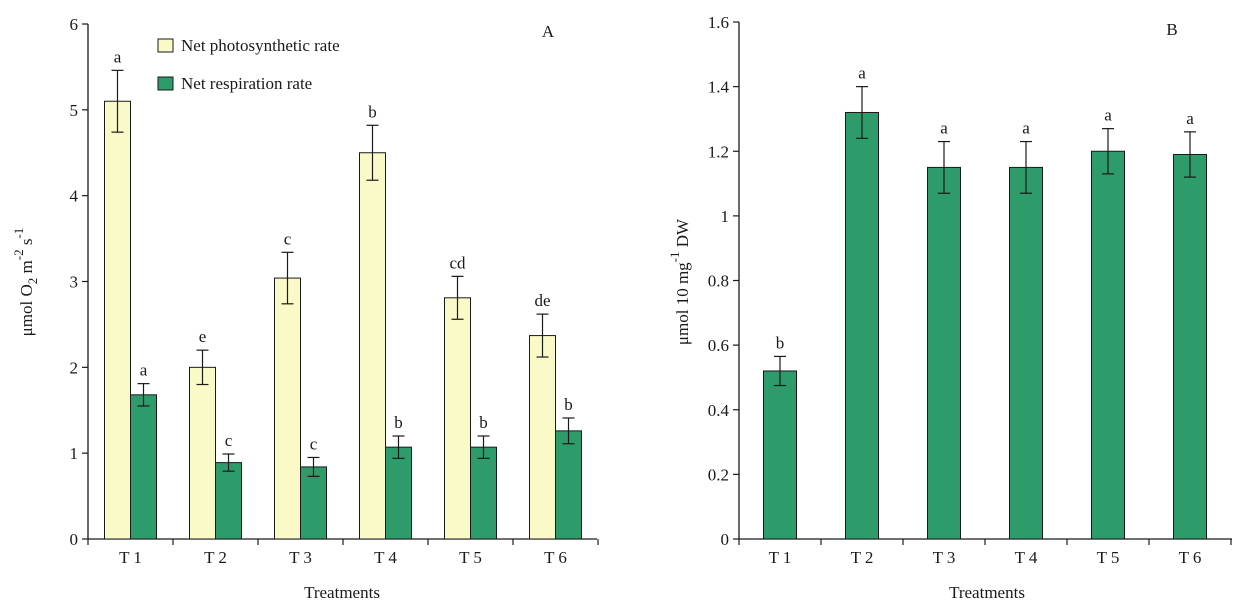 Image resolution: width=1246 pixels, height=603 pixels. I want to click on panel-b-bar-series-t4, so click(1026, 353).